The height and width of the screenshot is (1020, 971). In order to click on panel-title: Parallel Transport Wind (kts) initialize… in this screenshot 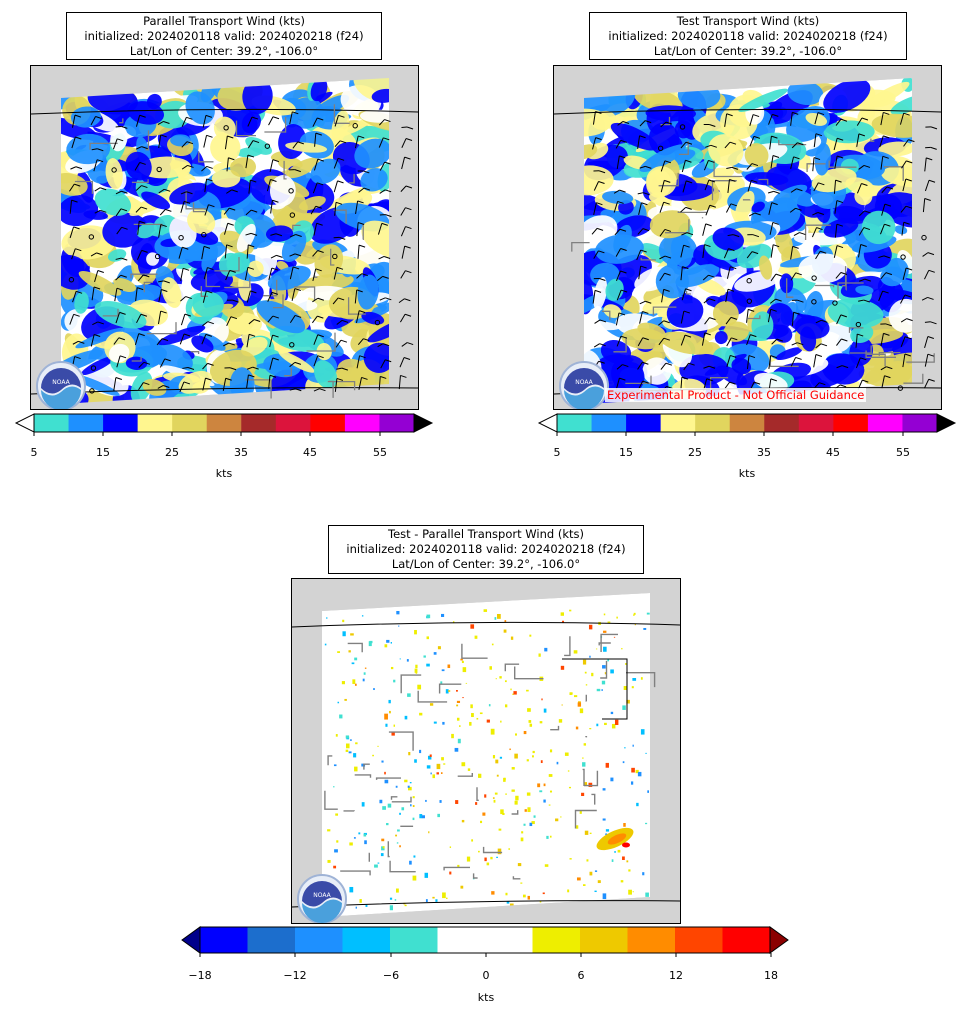, I will do `click(224, 36)`.